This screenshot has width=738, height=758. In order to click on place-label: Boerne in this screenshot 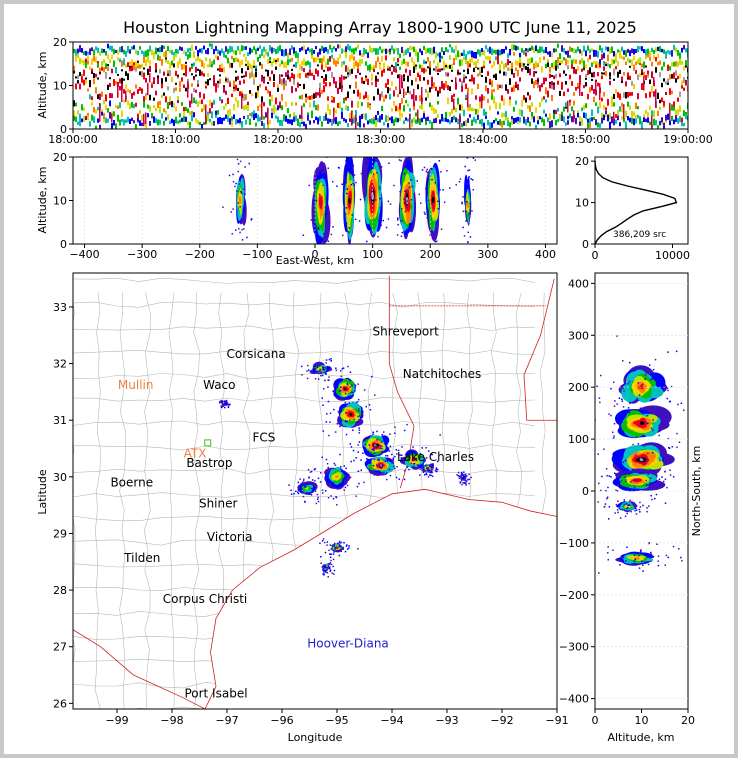, I will do `click(131, 483)`.